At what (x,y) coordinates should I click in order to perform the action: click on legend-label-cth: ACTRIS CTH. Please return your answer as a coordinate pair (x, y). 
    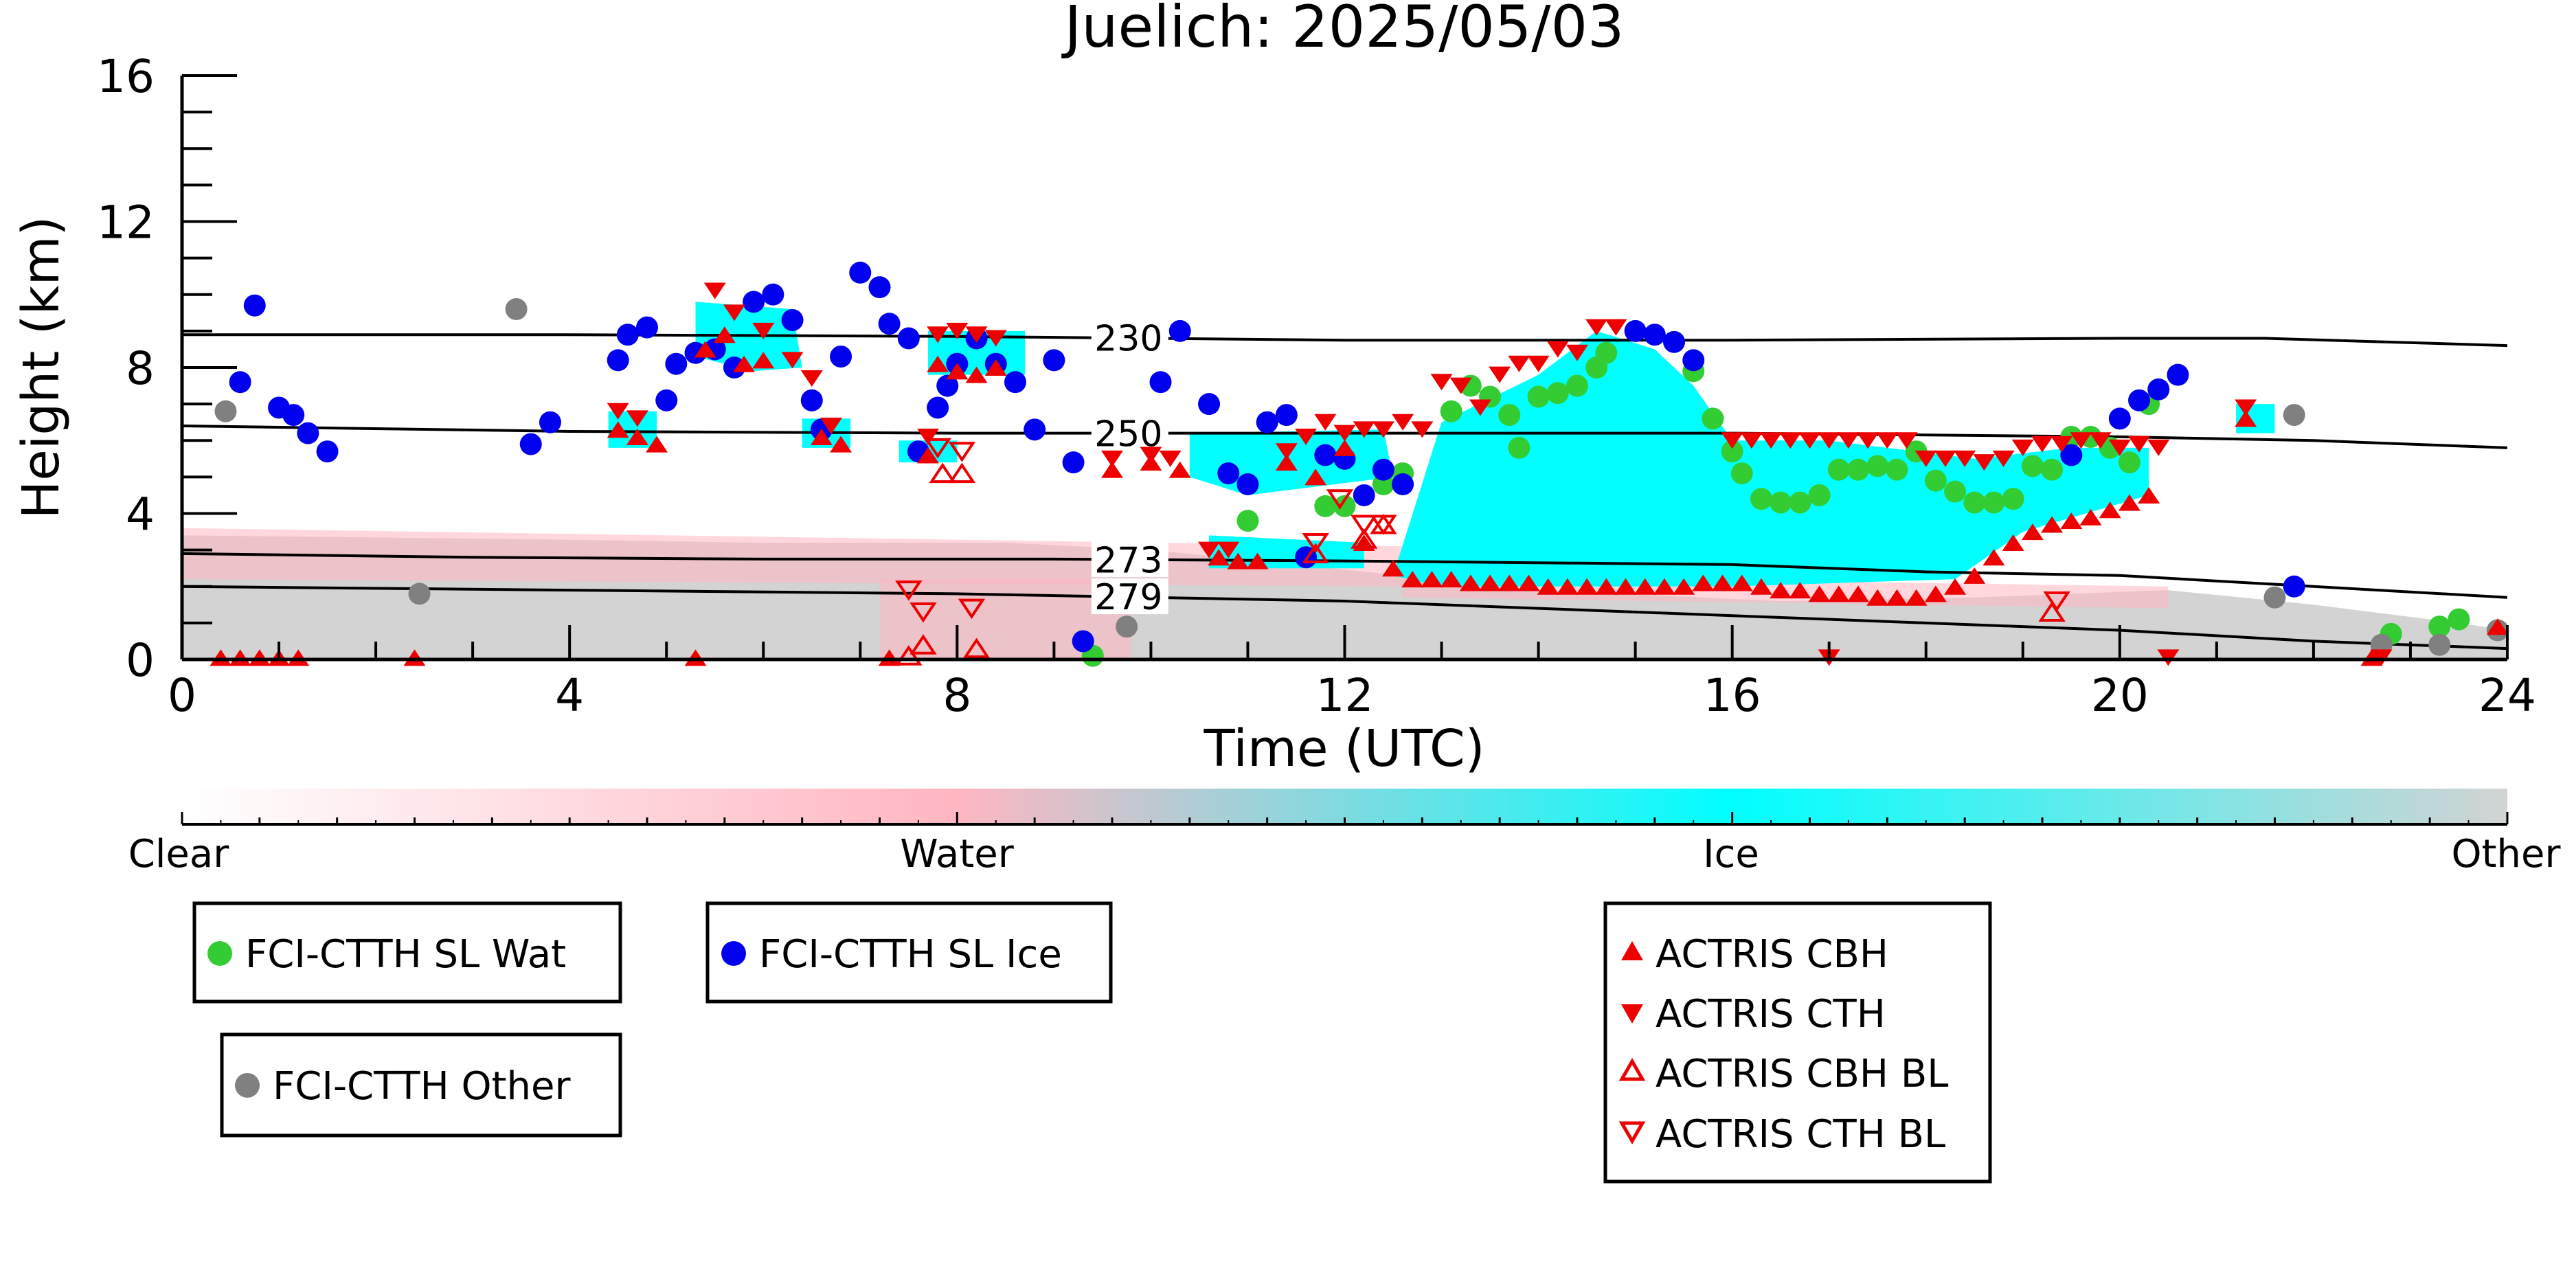
    Looking at the image, I should click on (1771, 1014).